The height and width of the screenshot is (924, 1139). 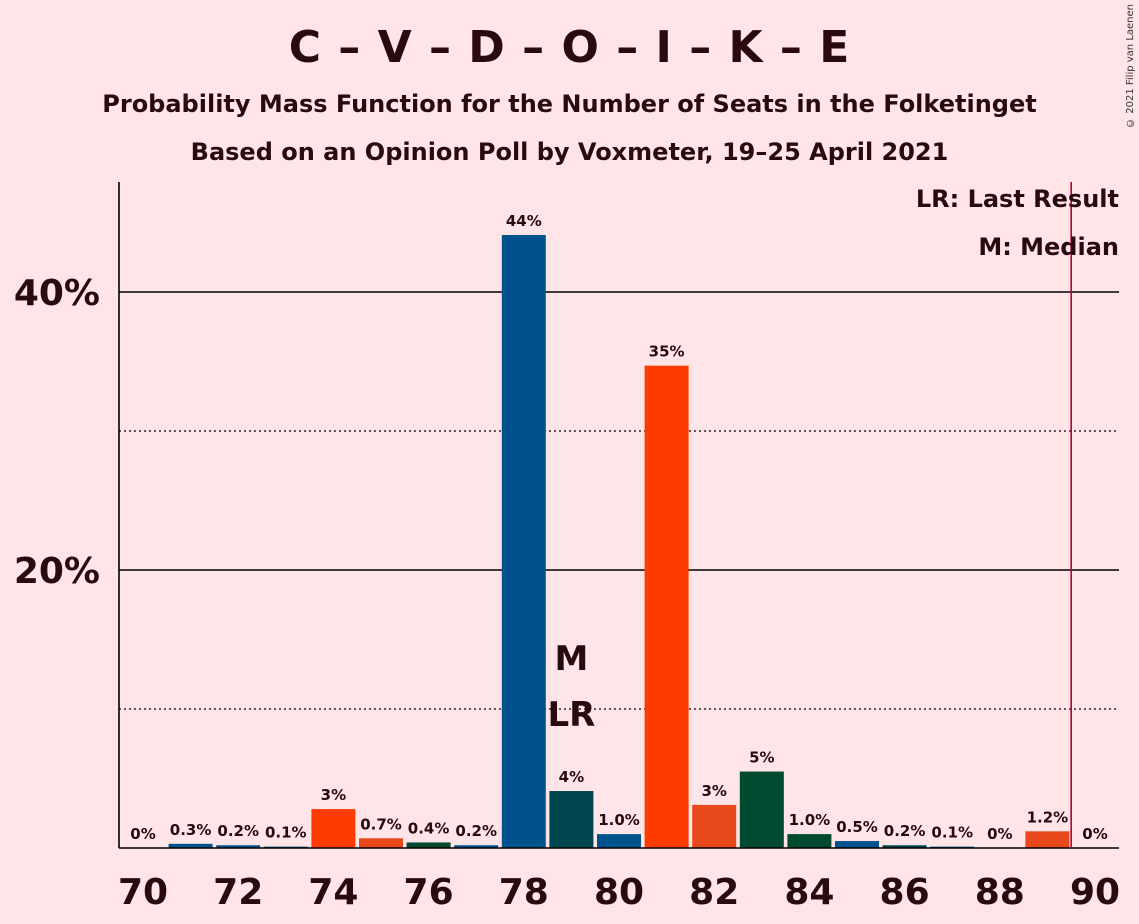 I want to click on x-tick-label: 86, so click(x=905, y=892).